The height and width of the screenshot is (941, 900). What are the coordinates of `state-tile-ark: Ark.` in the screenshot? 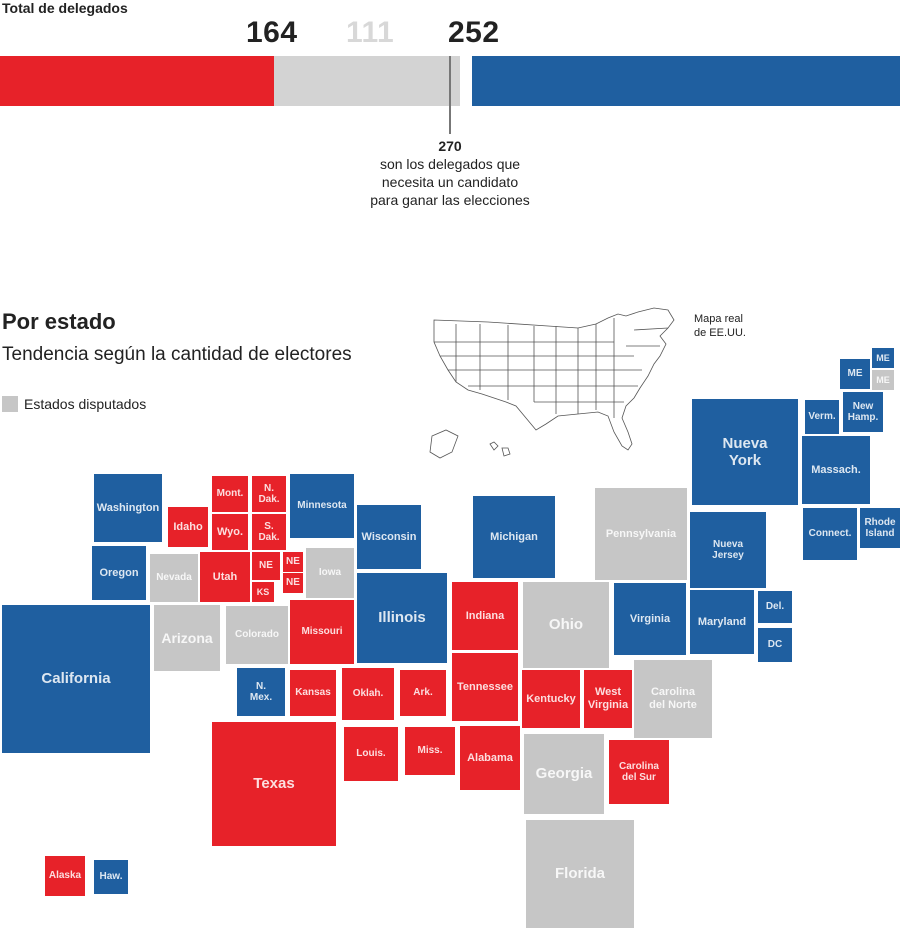 It's located at (423, 693).